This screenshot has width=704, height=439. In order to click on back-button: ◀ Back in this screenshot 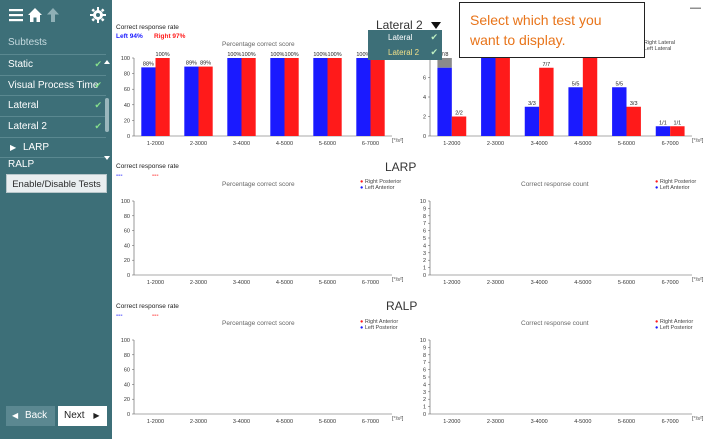, I will do `click(30, 416)`.